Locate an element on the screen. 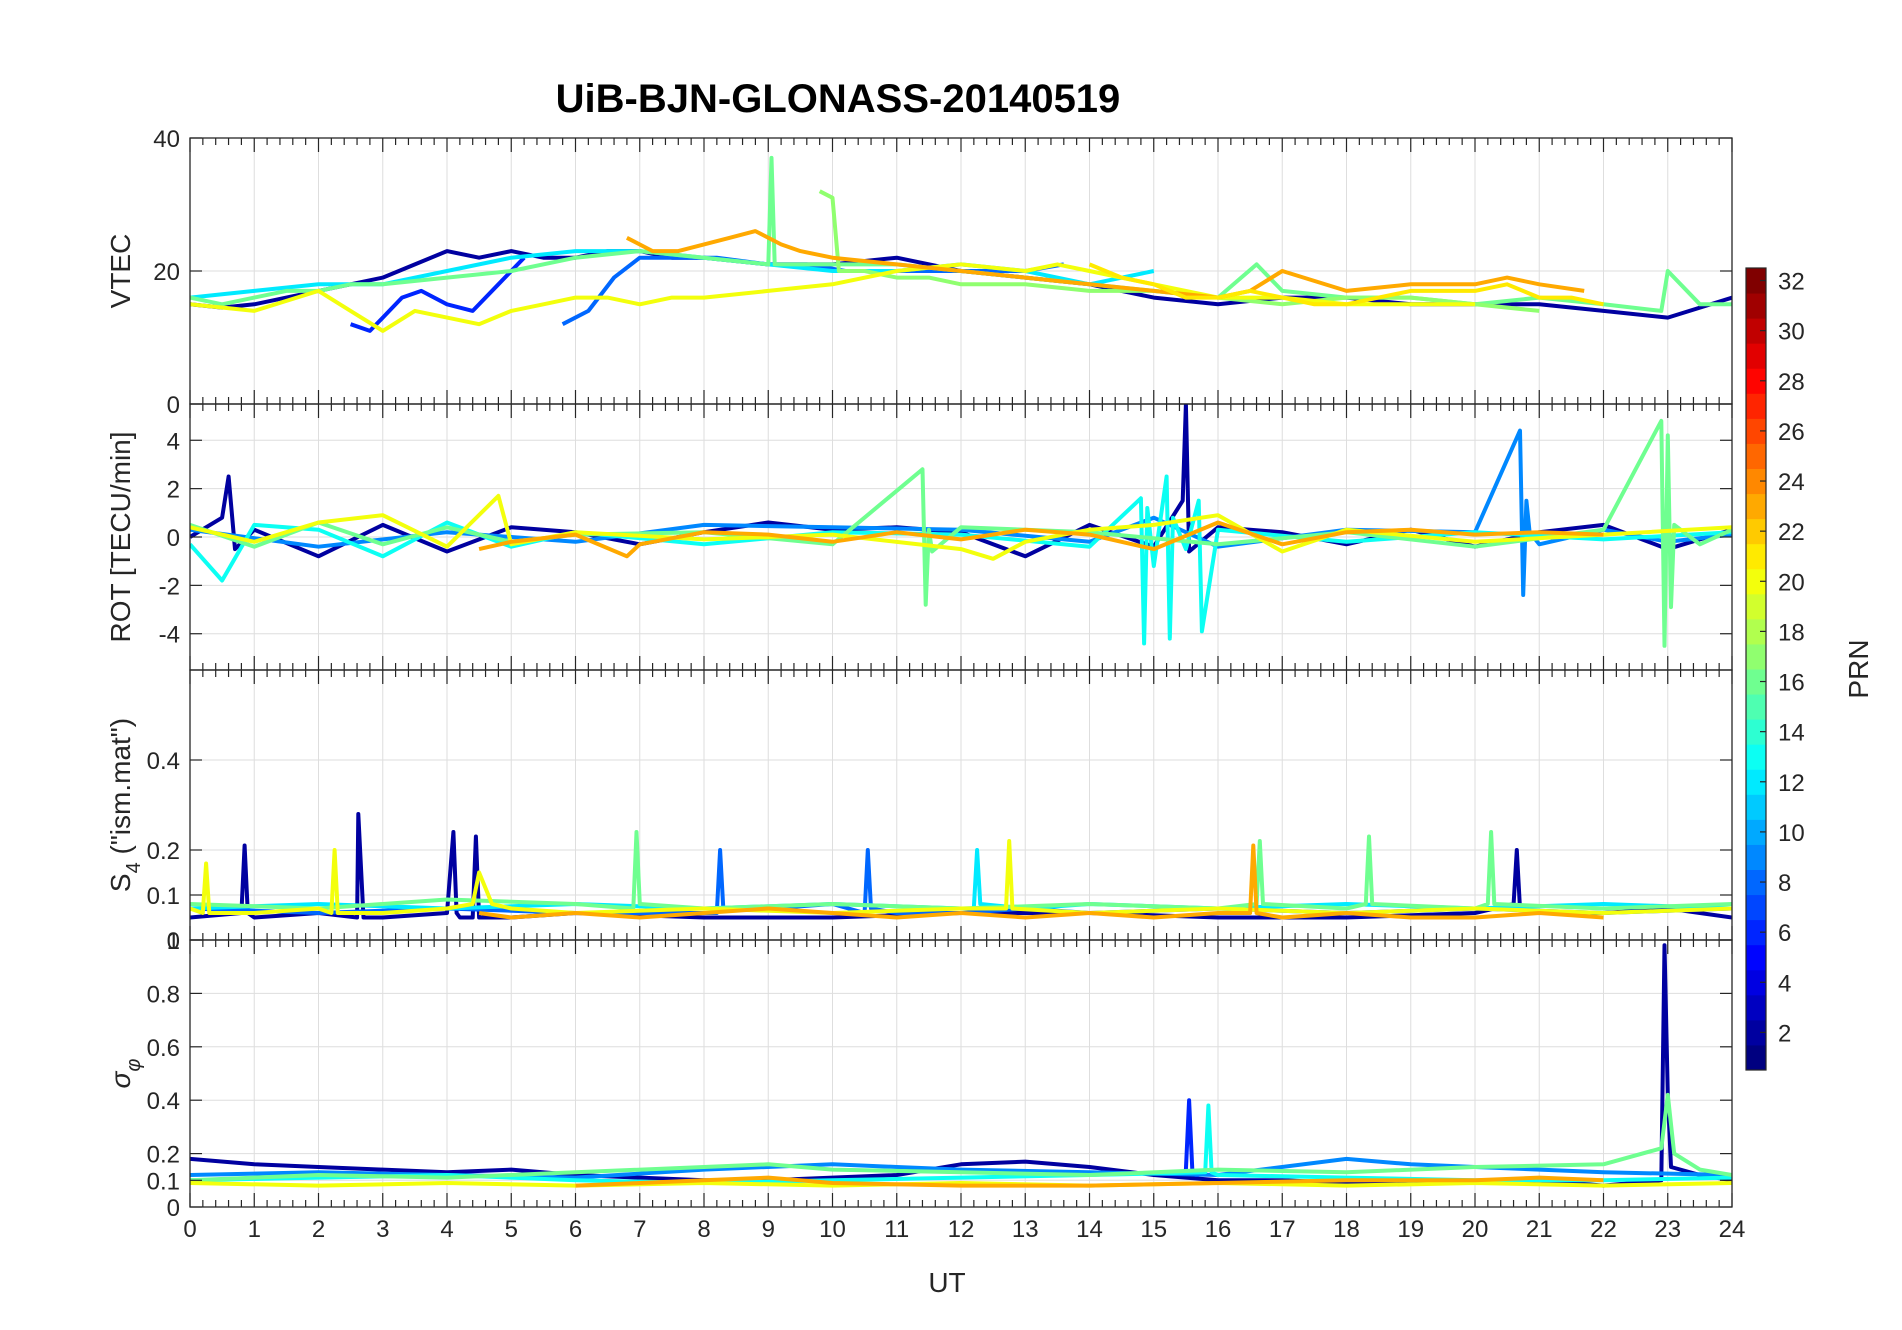 This screenshot has width=1902, height=1330. y-tick-label: 0.1 is located at coordinates (163, 1181).